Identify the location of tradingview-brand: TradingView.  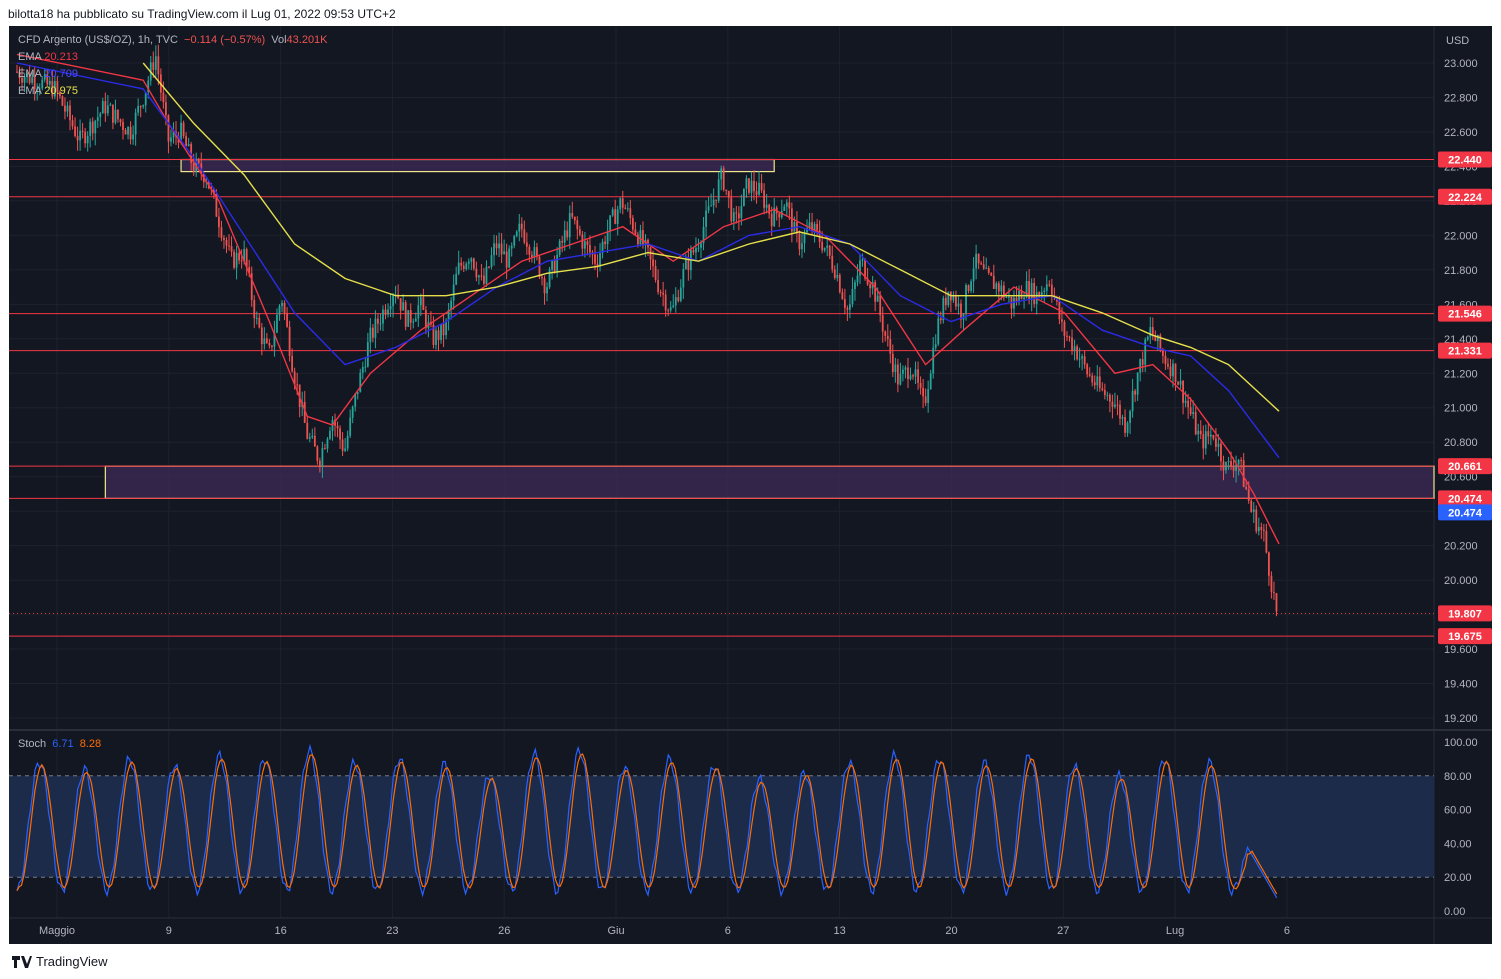
(72, 961).